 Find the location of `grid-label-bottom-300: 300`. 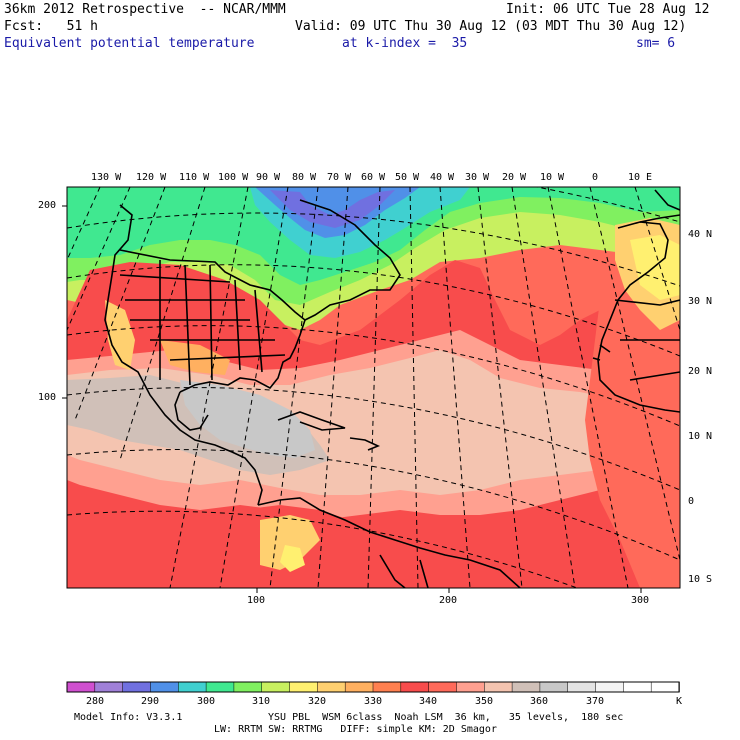

grid-label-bottom-300: 300 is located at coordinates (640, 600).